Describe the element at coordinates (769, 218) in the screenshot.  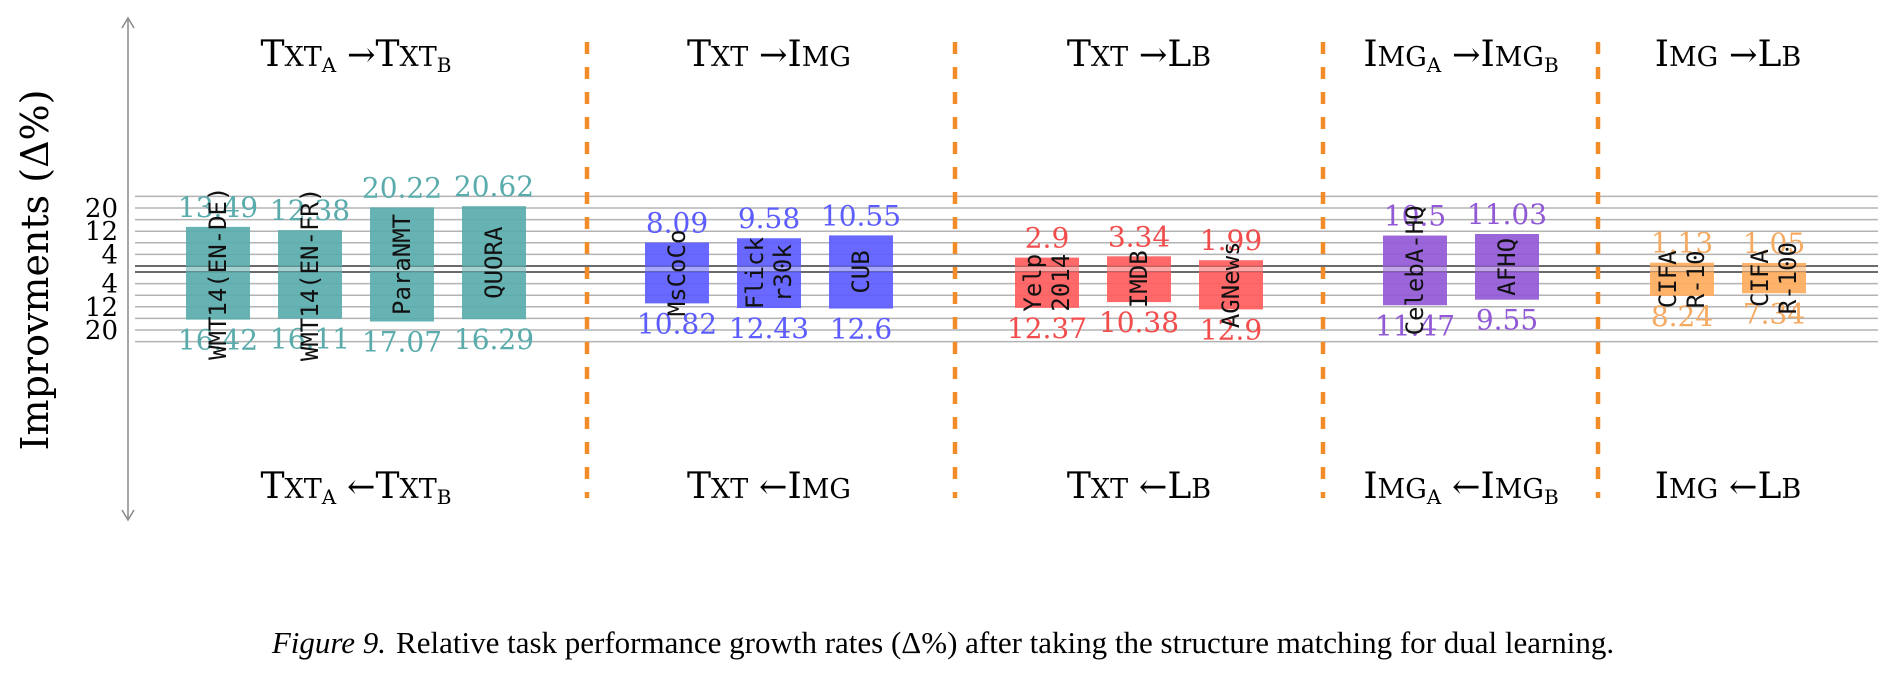
I see `data-label-up: 9.58` at that location.